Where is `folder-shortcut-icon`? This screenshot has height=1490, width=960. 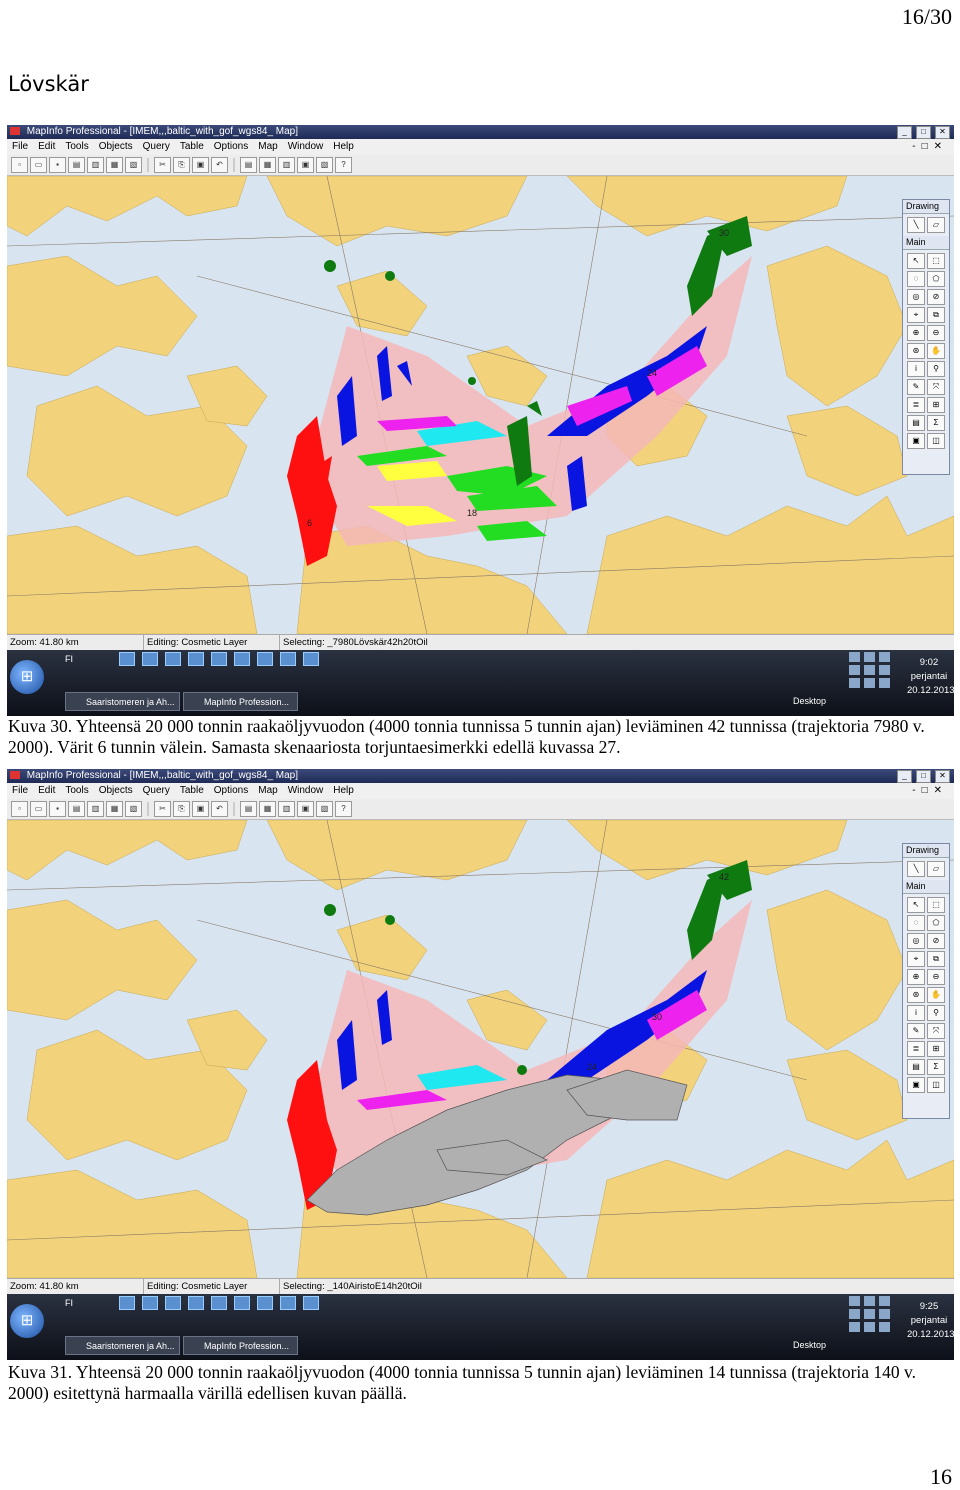 folder-shortcut-icon is located at coordinates (242, 659).